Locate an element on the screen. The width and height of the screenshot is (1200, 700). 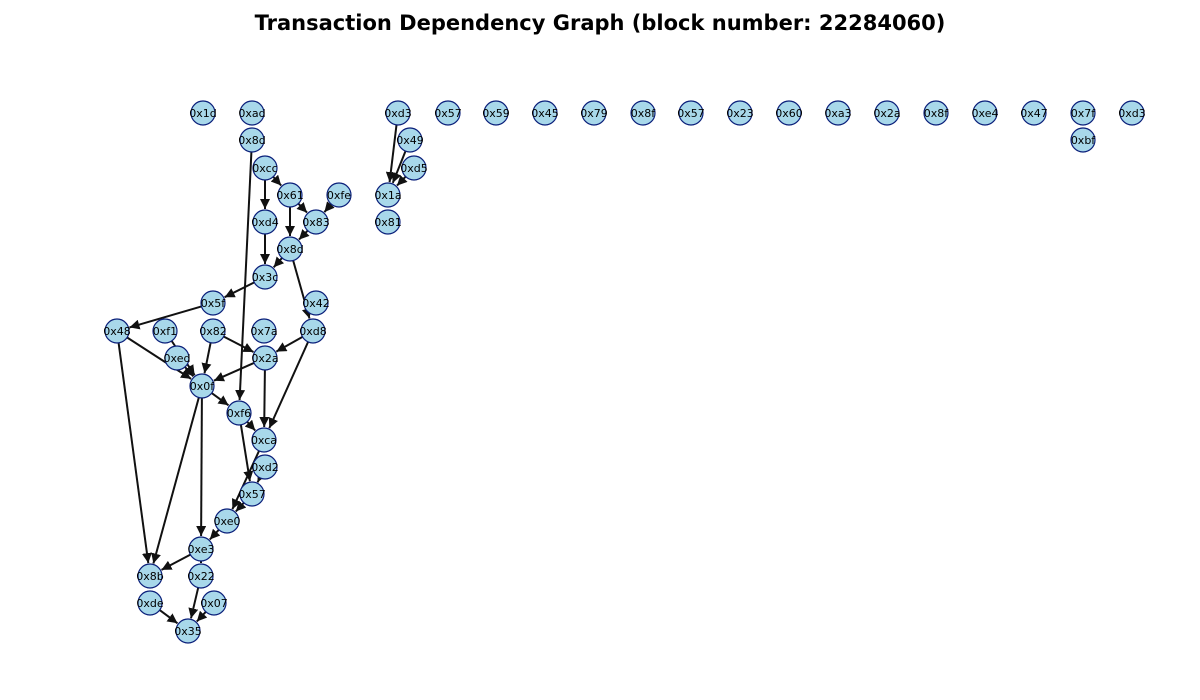
edge-n11-n13 is located at coordinates (165, 317).